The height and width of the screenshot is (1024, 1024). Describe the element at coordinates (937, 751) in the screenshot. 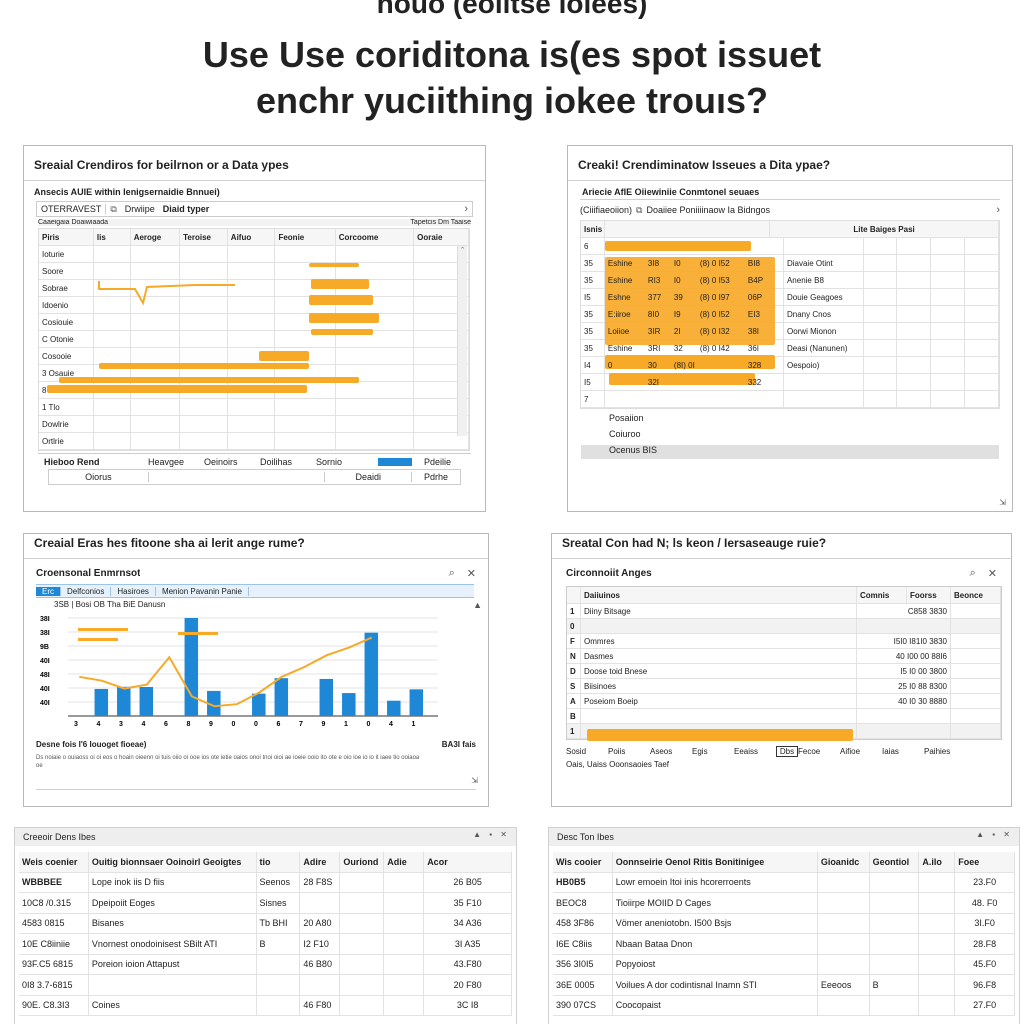

I see `footer-item: Paihies` at that location.